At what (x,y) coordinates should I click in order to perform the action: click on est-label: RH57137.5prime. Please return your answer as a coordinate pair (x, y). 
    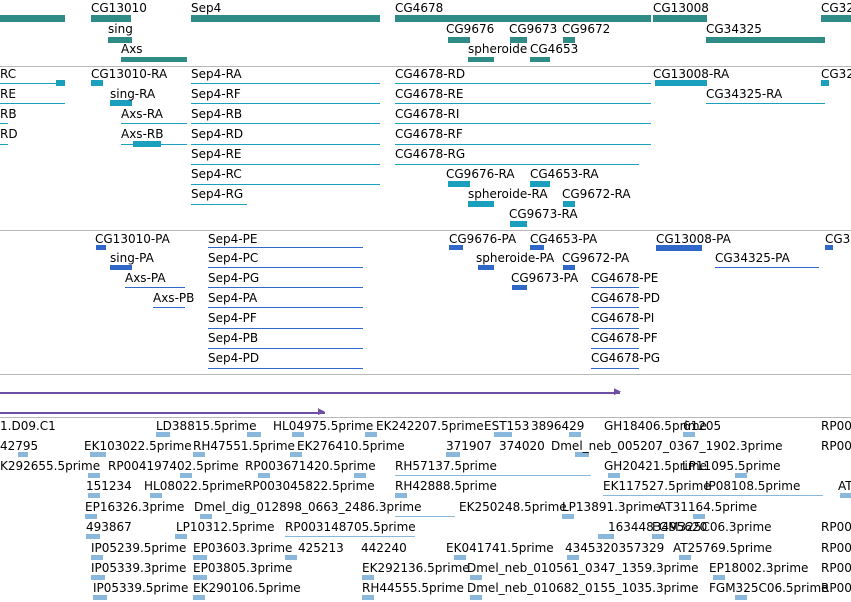
    Looking at the image, I should click on (446, 466).